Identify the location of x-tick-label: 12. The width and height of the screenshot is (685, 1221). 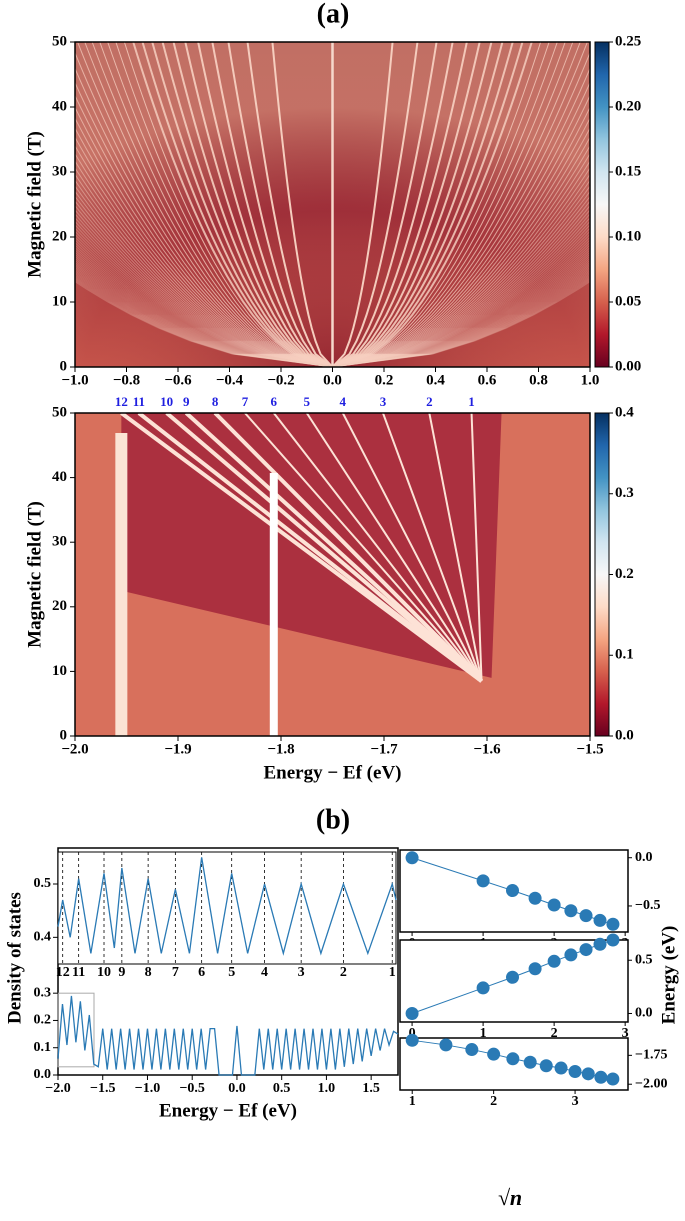
(63, 972).